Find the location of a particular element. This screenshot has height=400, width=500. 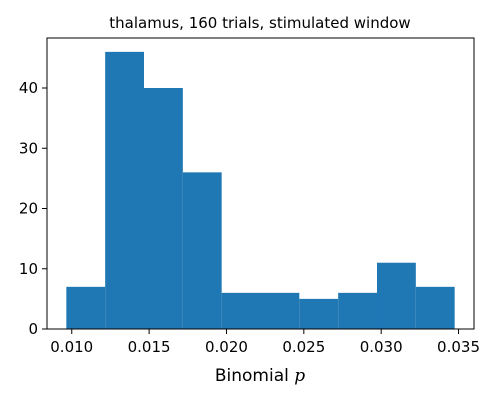

x-tick-label: 0.025 is located at coordinates (303, 347).